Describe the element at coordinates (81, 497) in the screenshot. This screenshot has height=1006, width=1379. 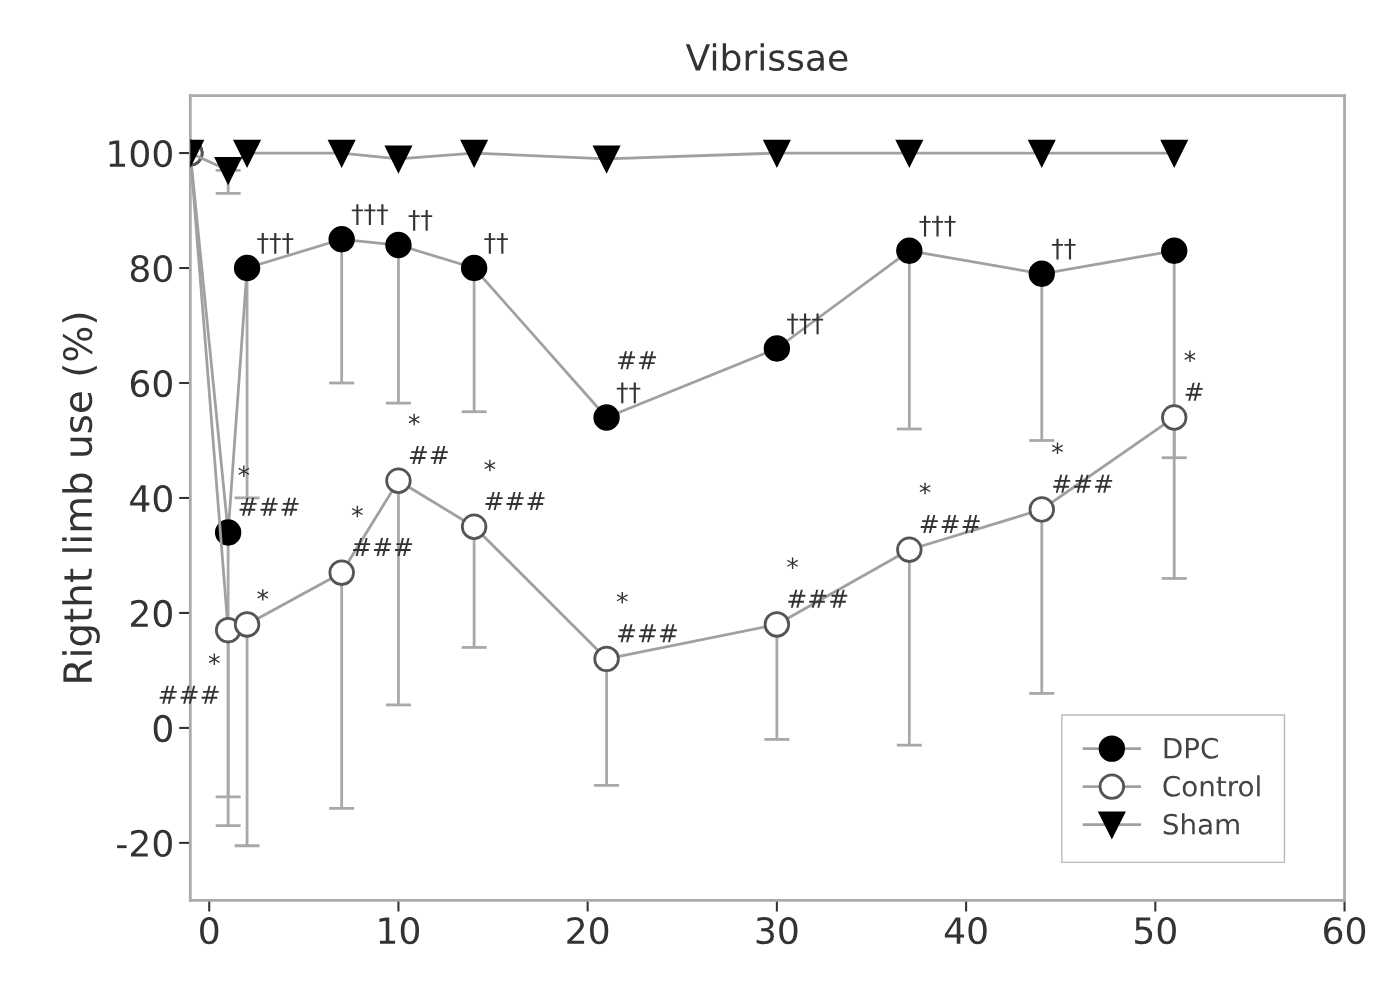
I see `y-axis-title: Rigtht limb use (%)` at that location.